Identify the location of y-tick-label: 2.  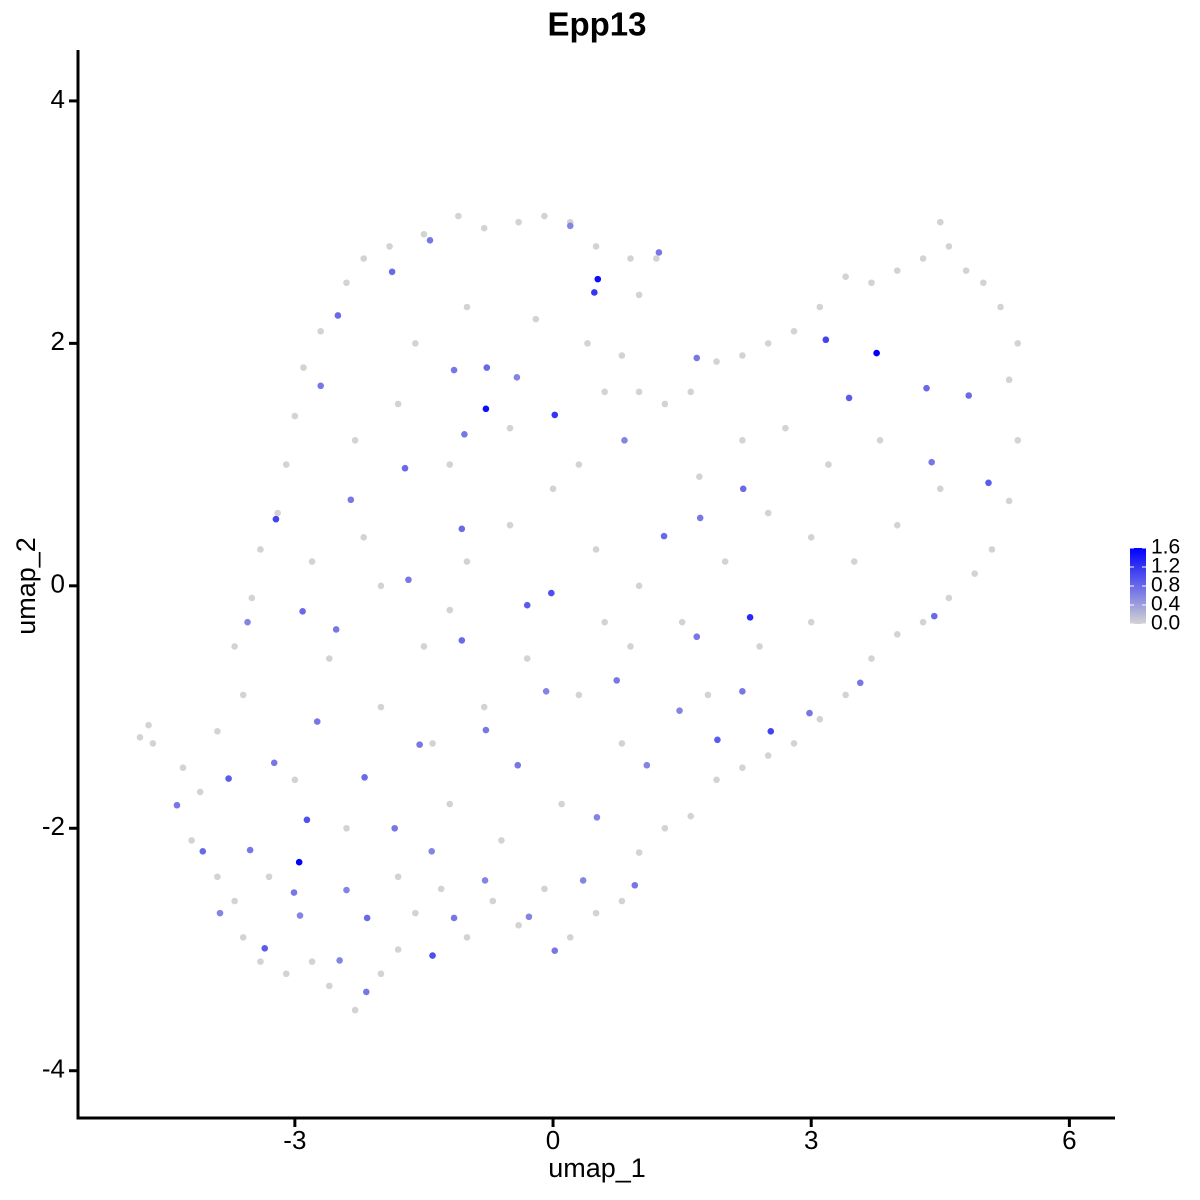
(58, 341).